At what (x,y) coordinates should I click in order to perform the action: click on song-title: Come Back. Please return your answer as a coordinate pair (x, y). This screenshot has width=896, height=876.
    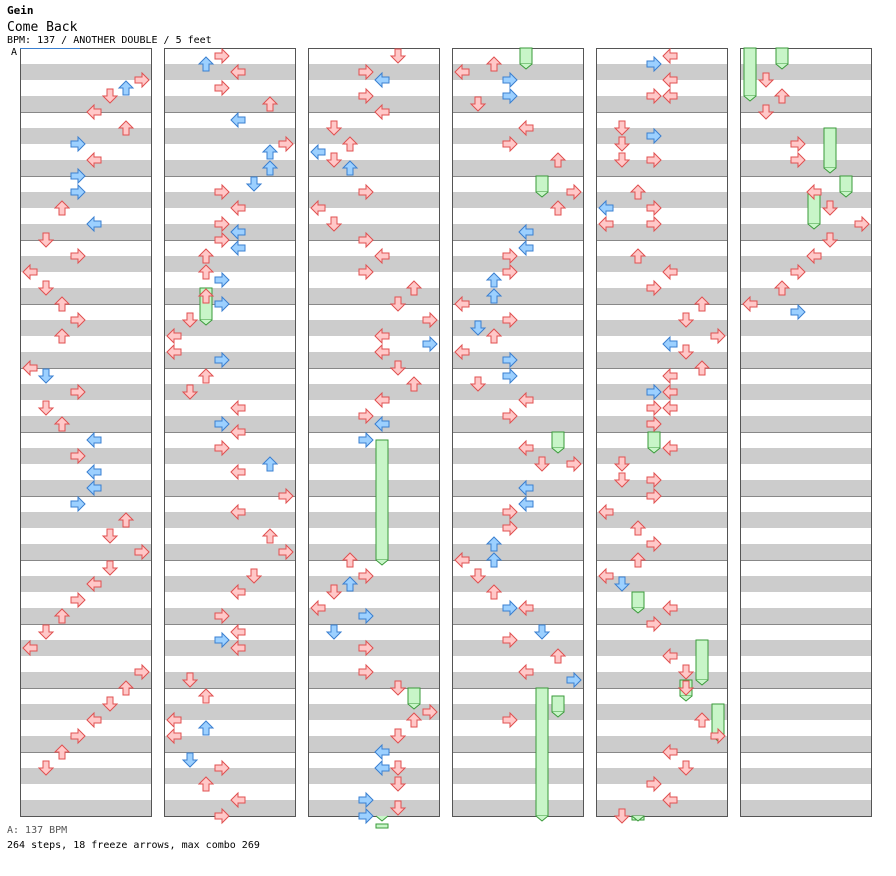
    Looking at the image, I should click on (42, 27).